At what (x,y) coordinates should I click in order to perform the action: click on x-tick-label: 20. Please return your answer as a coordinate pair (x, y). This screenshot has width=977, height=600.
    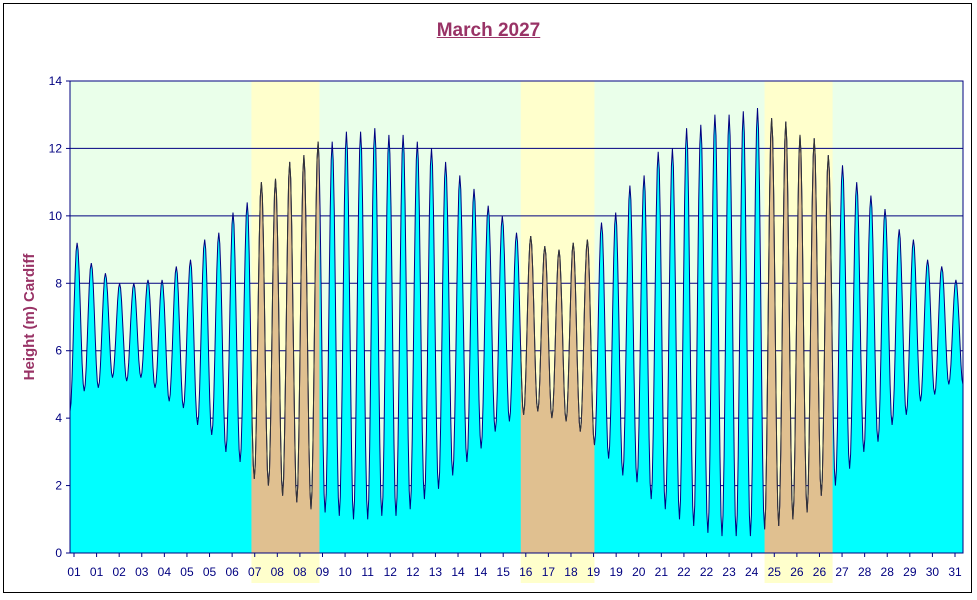
    Looking at the image, I should click on (639, 572).